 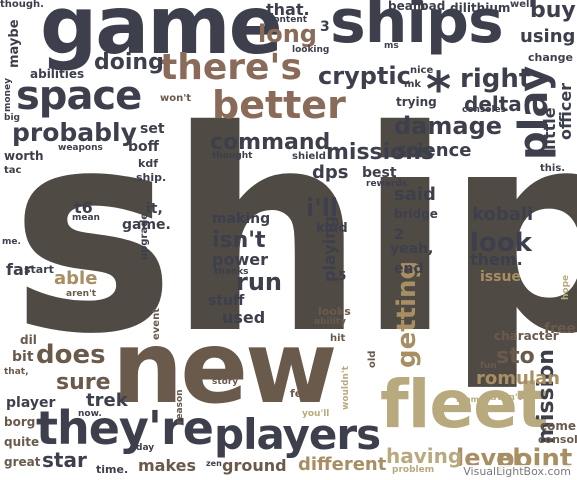 What do you see at coordinates (22, 442) in the screenshot?
I see `word-quite: quite` at bounding box center [22, 442].